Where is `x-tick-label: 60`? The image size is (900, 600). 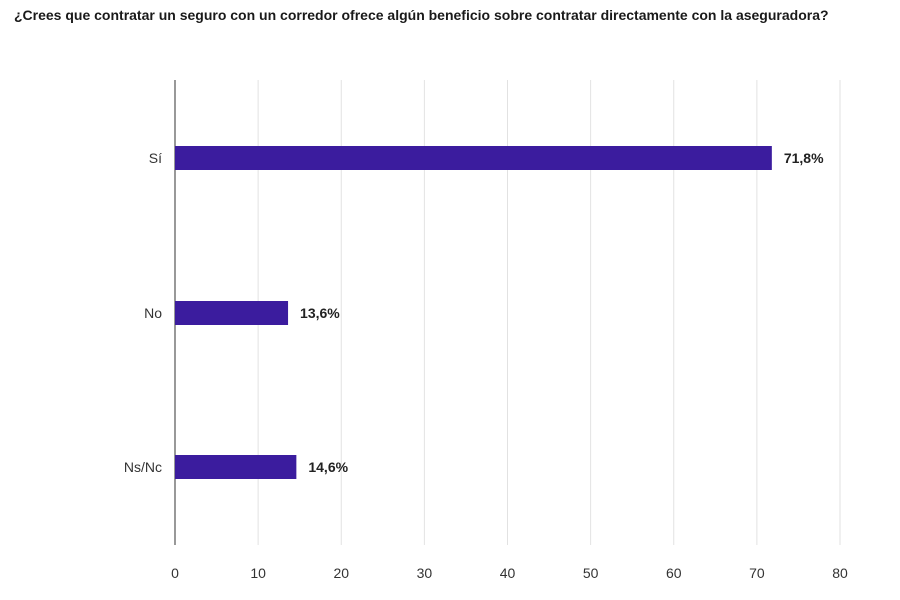
x-tick-label: 60 is located at coordinates (674, 573).